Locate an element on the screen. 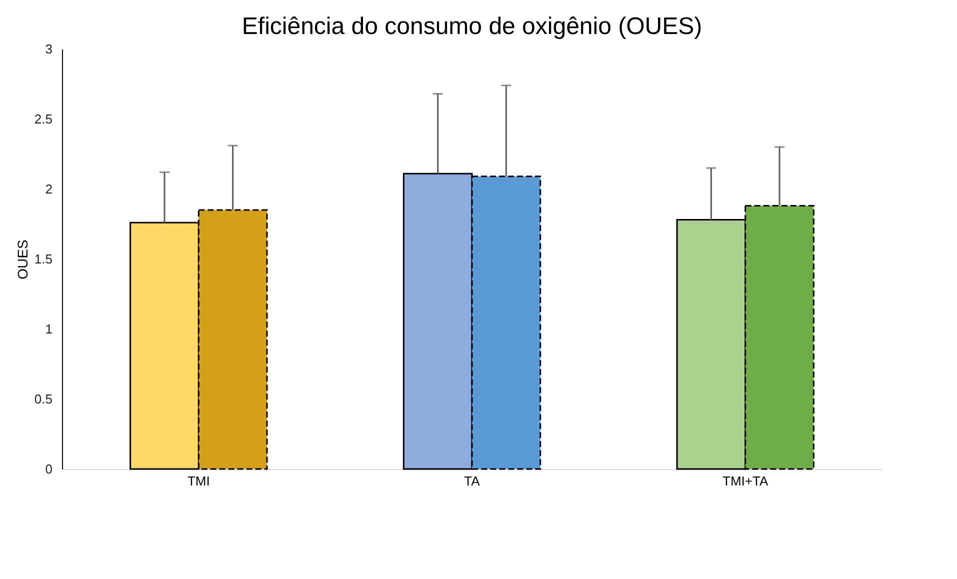 The height and width of the screenshot is (579, 957). x-tick-label: TMI+TA is located at coordinates (745, 481).